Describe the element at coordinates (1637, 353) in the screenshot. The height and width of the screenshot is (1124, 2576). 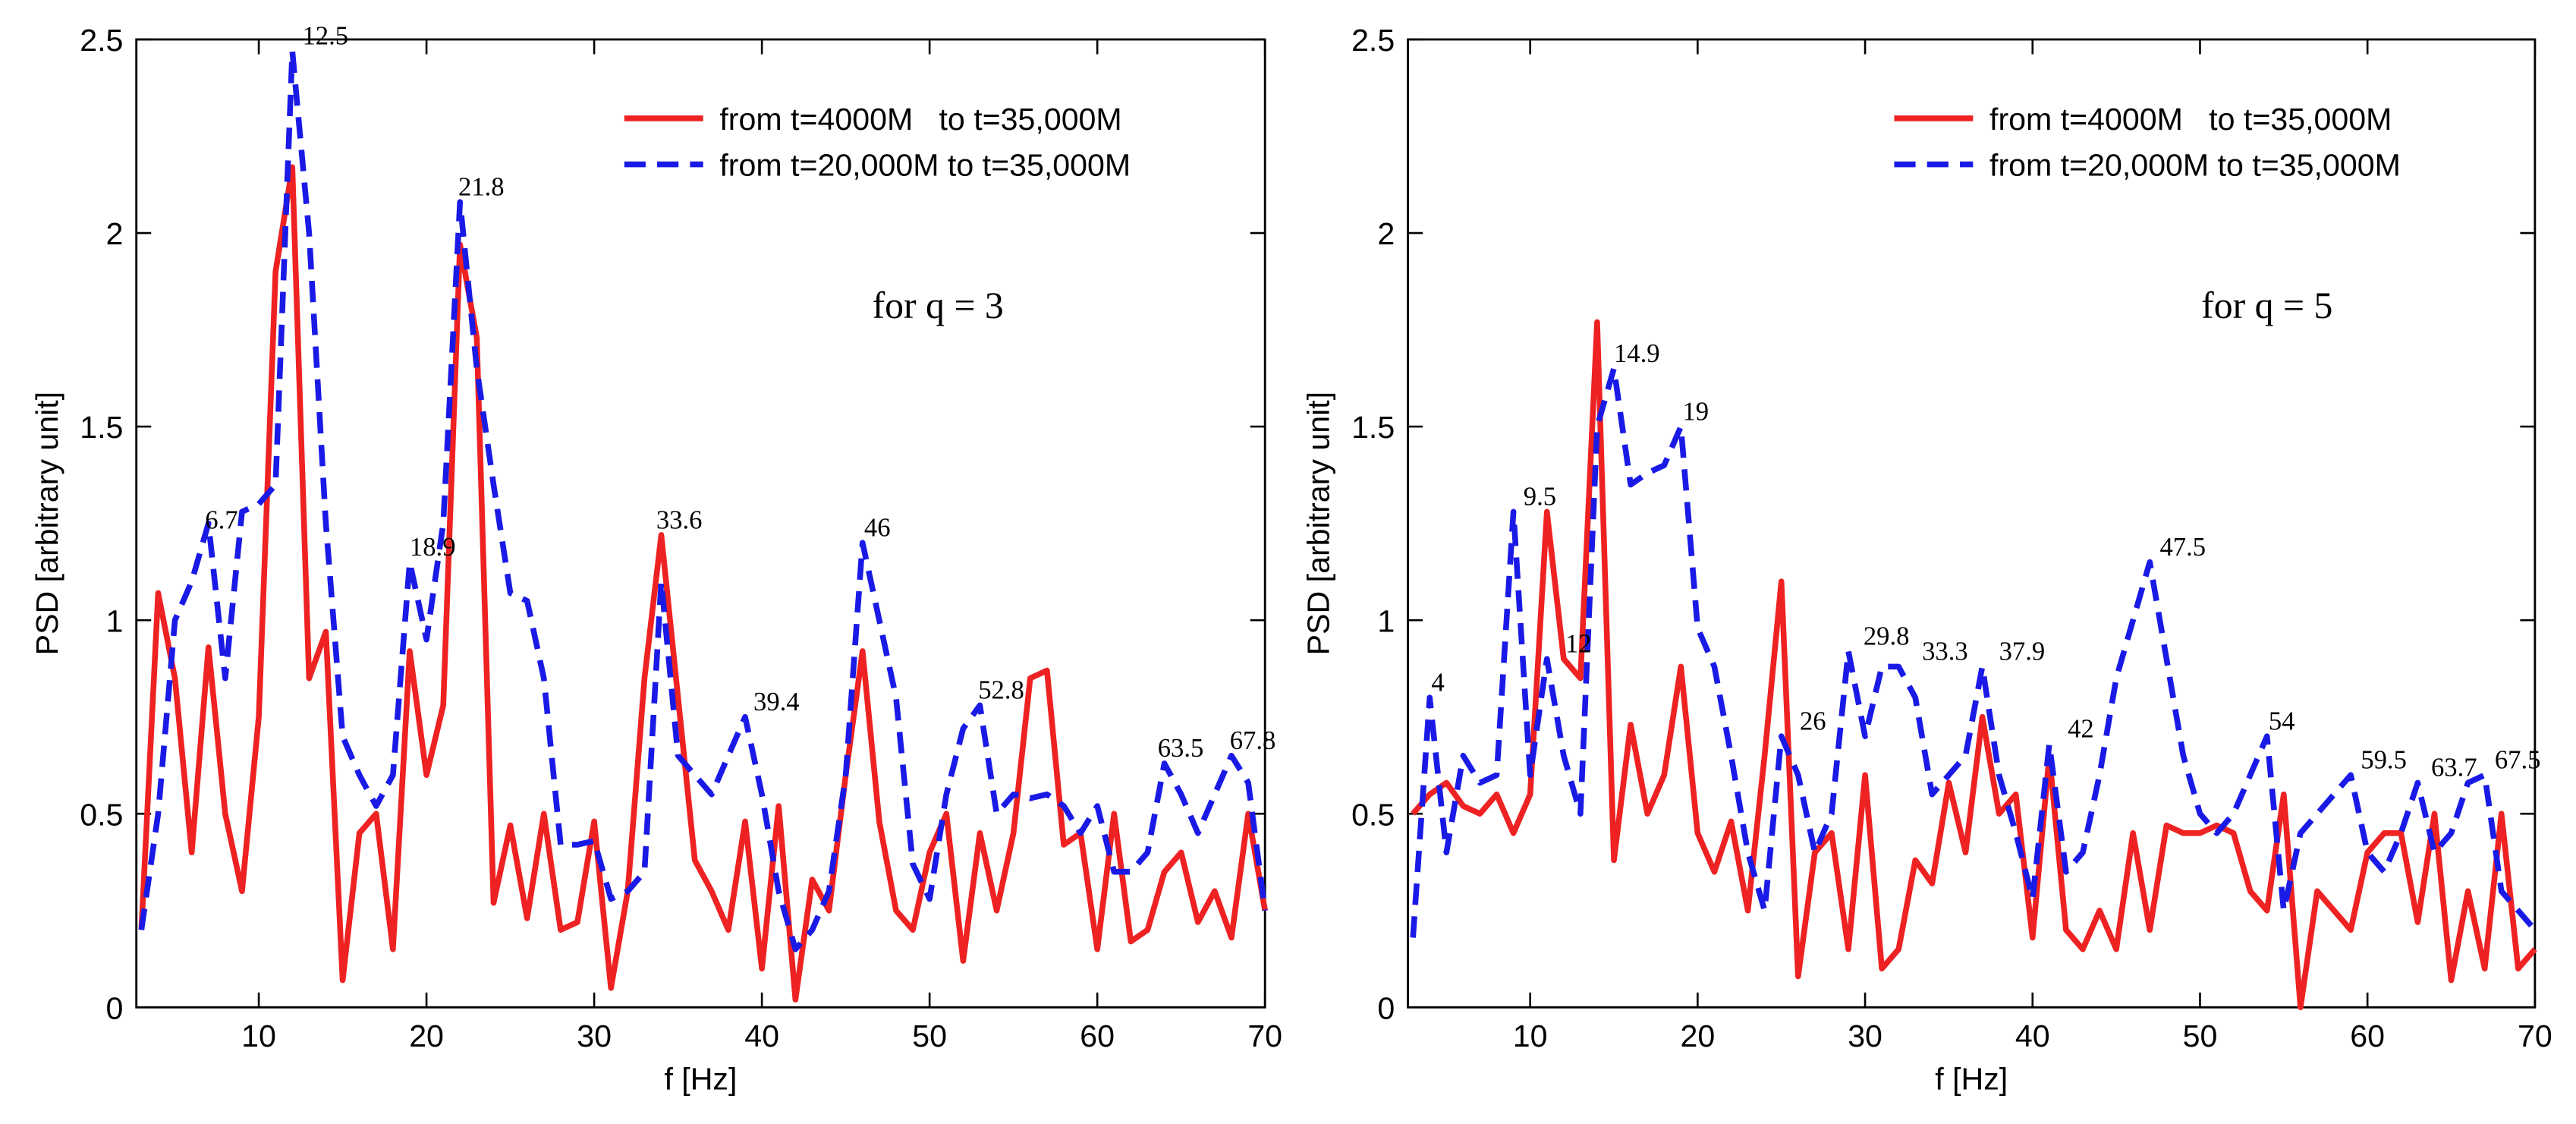
I see `peak-label: 14.9` at that location.